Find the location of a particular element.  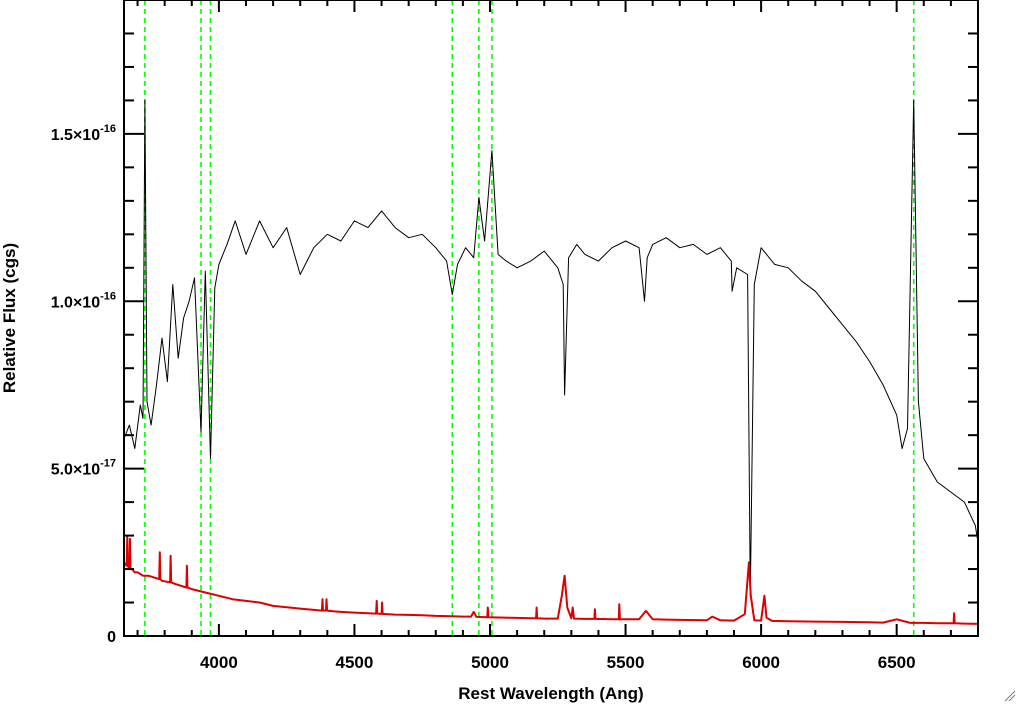

x-axis-label: Rest Wavelength (Ang) is located at coordinates (550, 693).